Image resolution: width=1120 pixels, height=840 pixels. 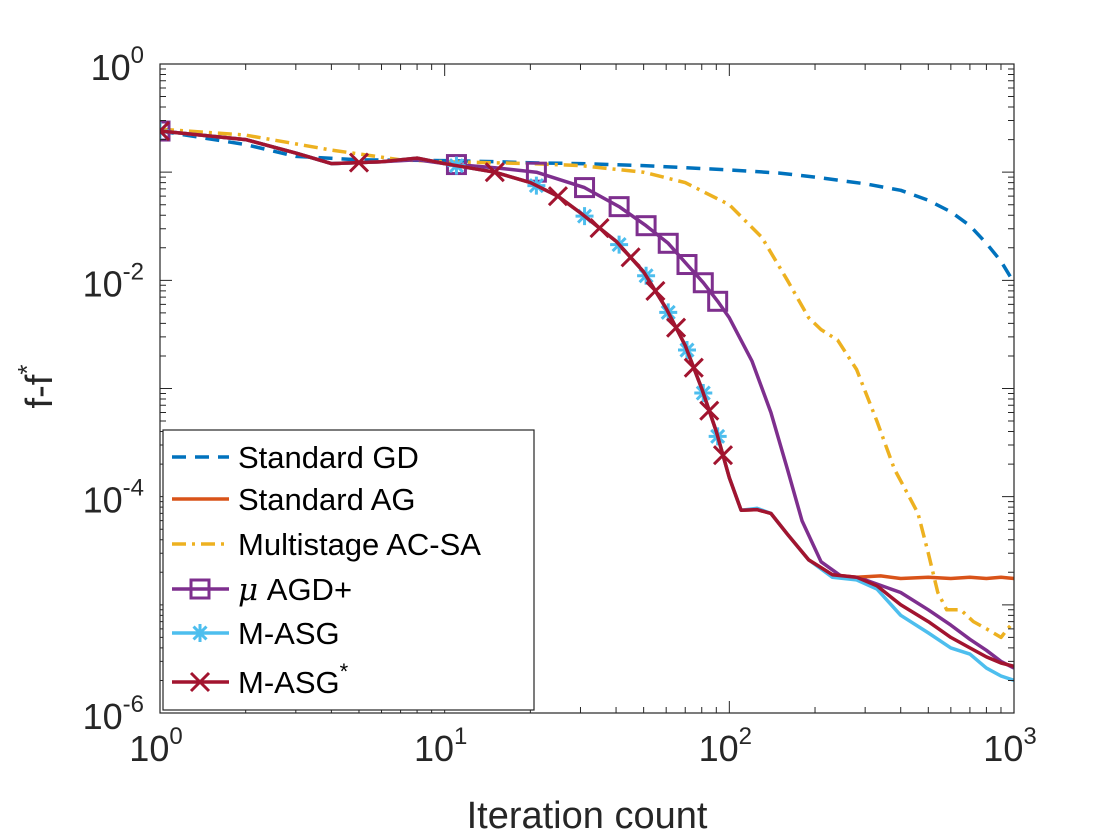 I want to click on legend-entry-2: Multistage AC-SA, so click(x=326, y=544).